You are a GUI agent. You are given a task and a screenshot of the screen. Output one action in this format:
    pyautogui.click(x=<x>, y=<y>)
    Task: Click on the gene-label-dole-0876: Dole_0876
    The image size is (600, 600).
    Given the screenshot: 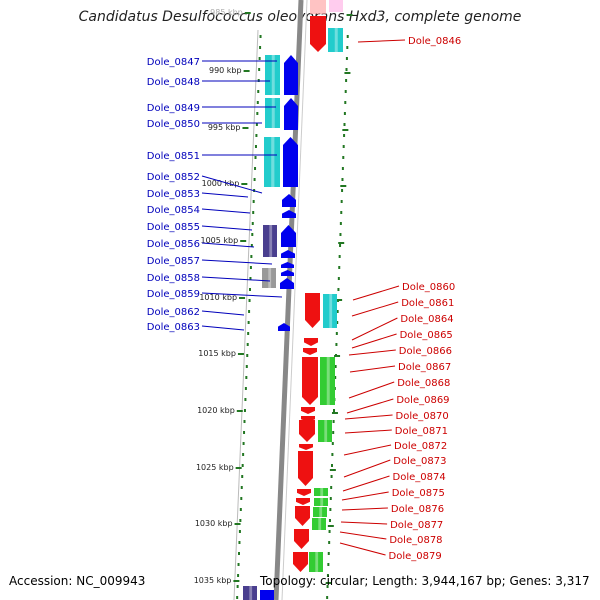 What is the action you would take?
    pyautogui.click(x=417, y=509)
    